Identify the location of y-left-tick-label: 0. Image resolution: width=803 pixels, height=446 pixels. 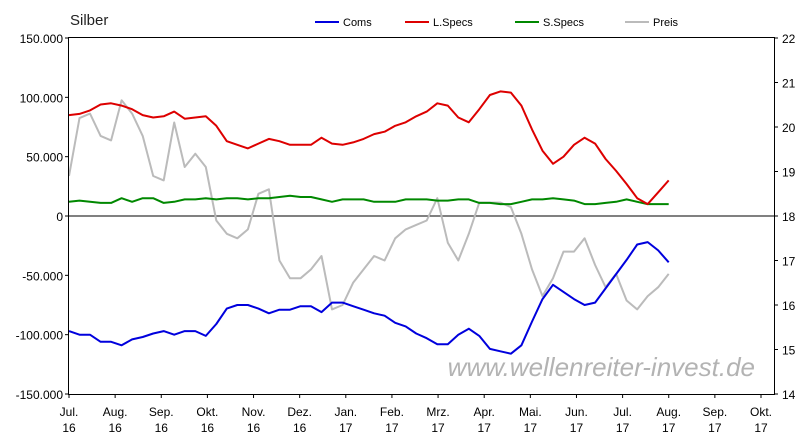
(59, 217).